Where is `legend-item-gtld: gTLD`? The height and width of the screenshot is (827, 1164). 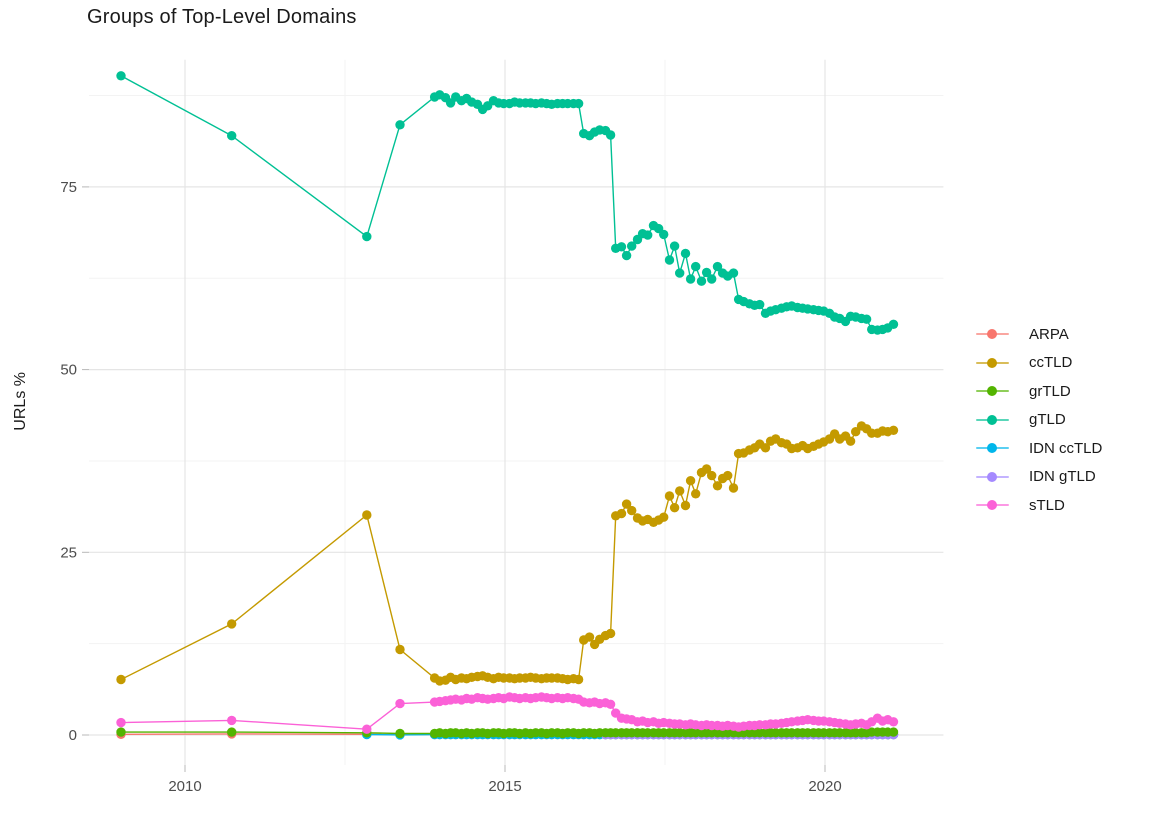
legend-item-gtld: gTLD is located at coordinates (1039, 420).